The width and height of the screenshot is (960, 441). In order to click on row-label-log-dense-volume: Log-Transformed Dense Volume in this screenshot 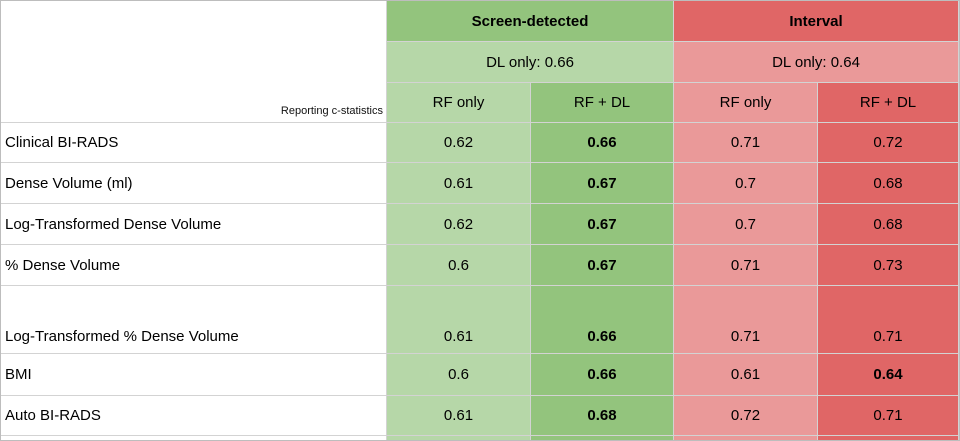, I will do `click(194, 224)`.